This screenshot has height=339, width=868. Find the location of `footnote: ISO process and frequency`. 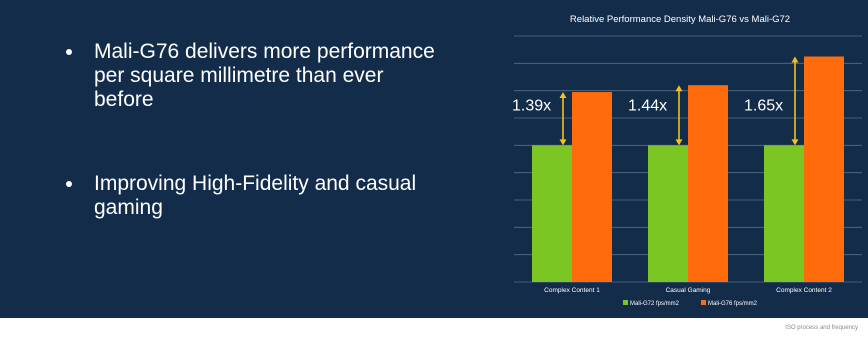

footnote: ISO process and frequency is located at coordinates (821, 328).